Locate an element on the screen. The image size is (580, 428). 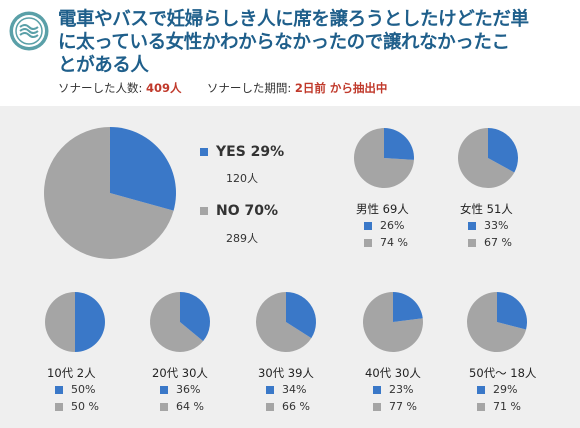
group-title-6-text: 40代 30人 is located at coordinates (393, 373).